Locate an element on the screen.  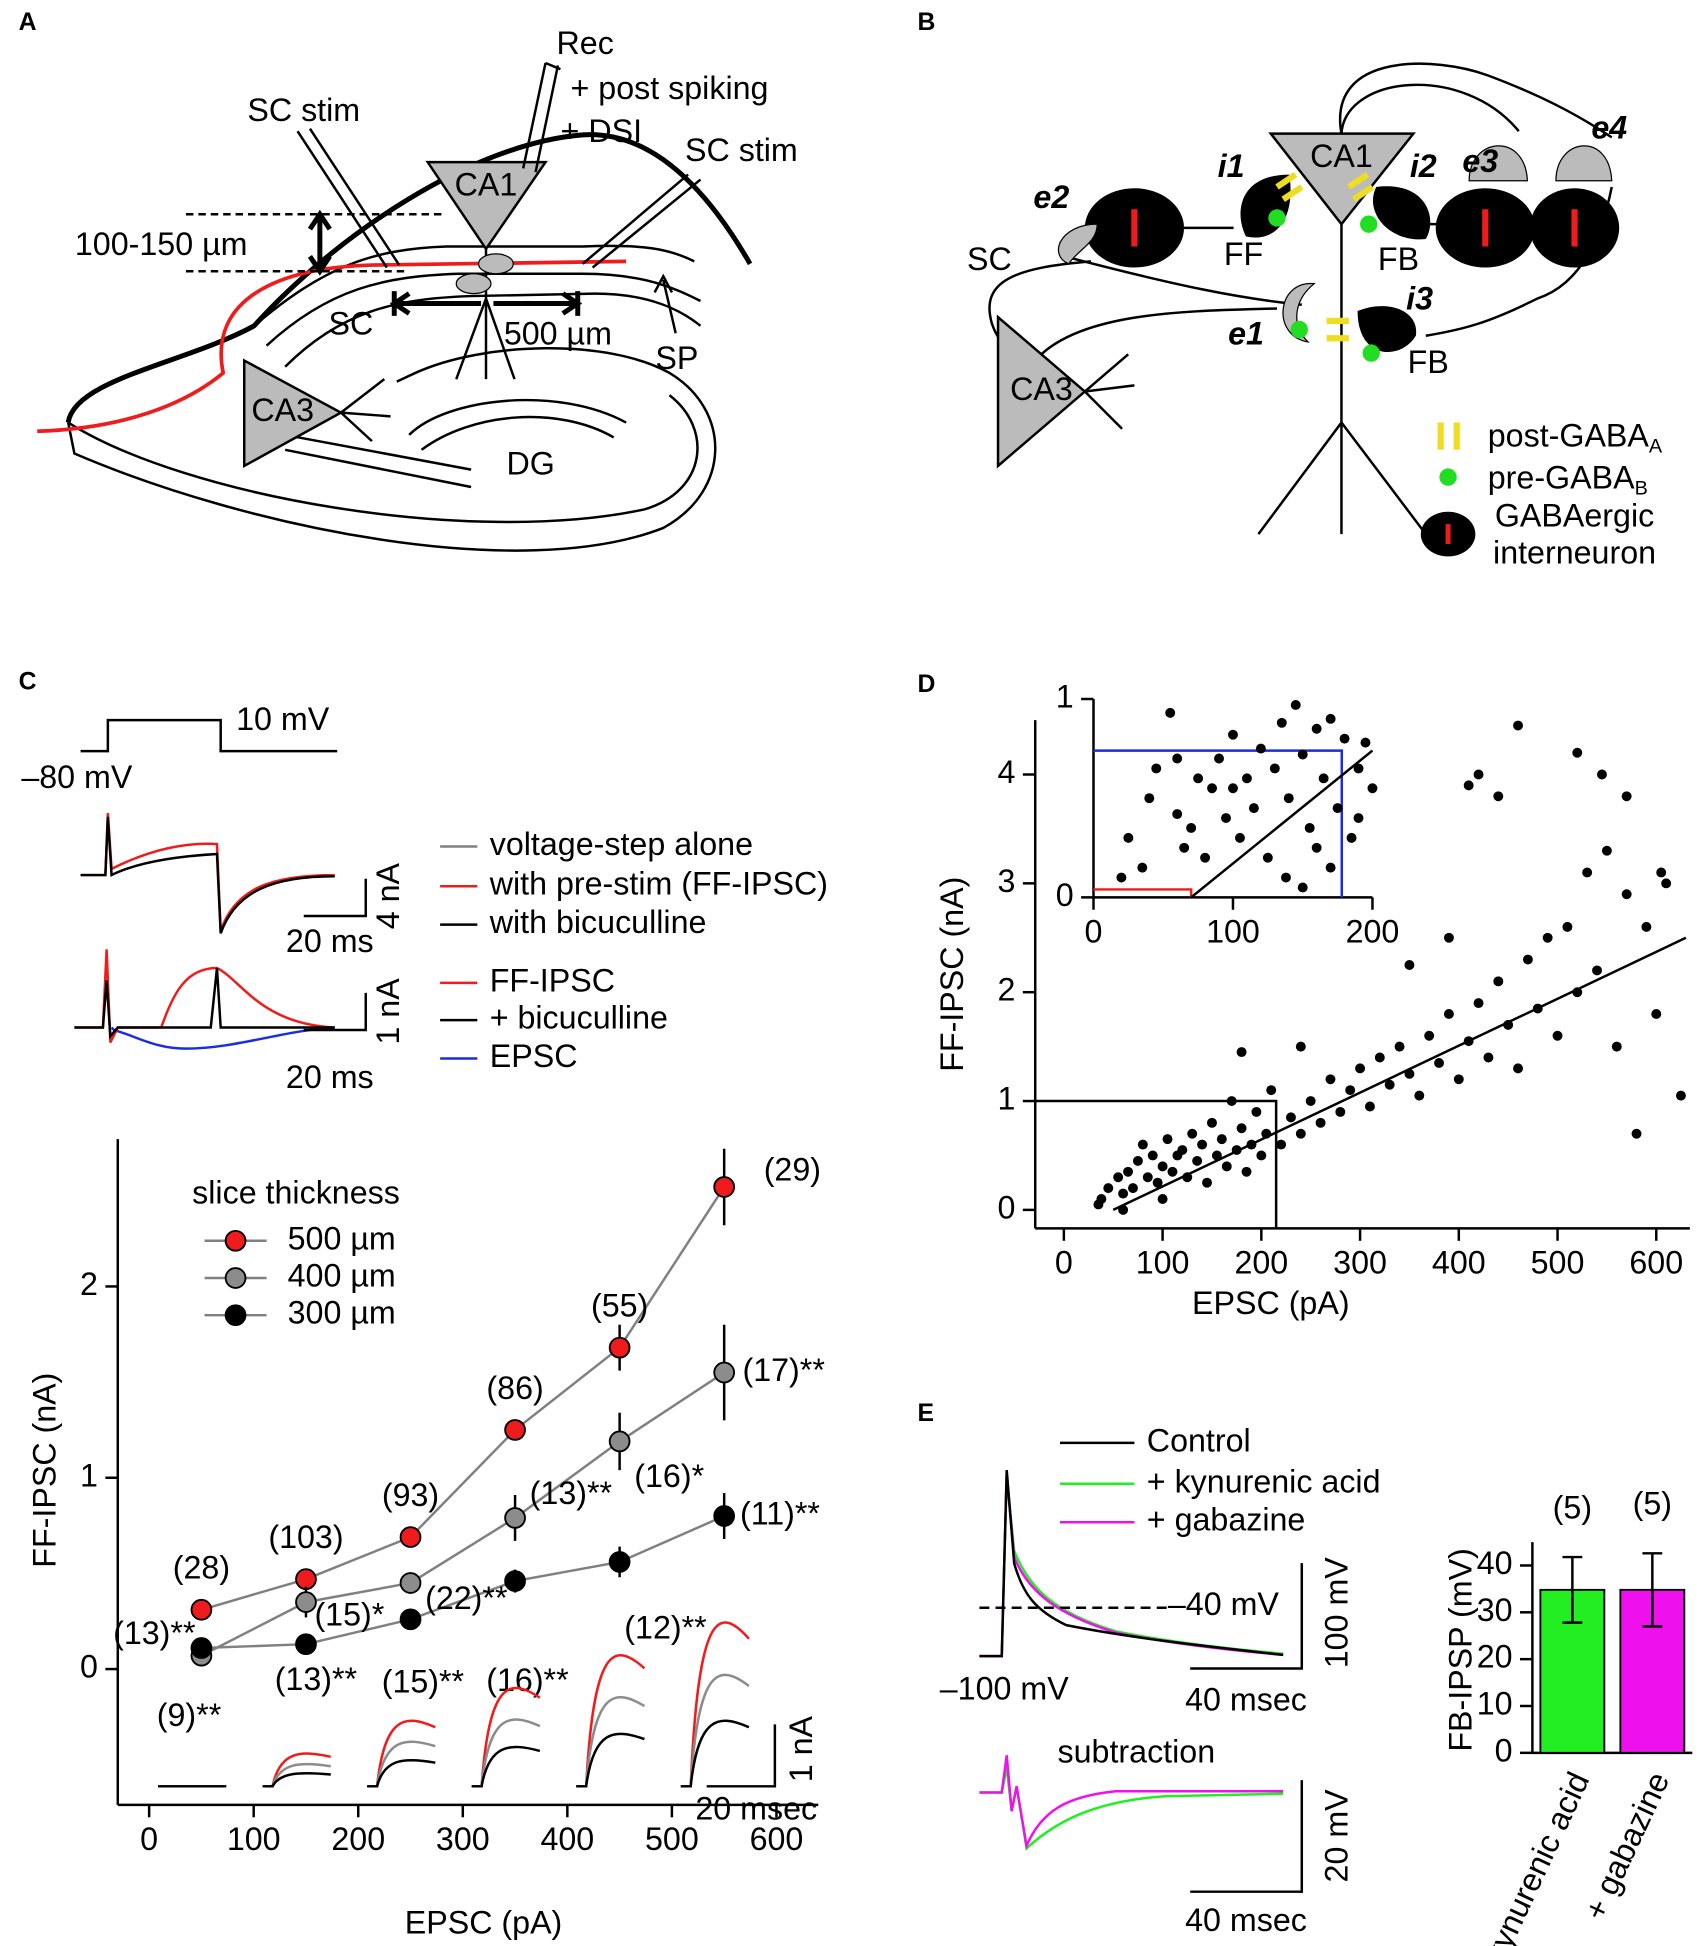
scale-bar is located at coordinates (1247, 1728).